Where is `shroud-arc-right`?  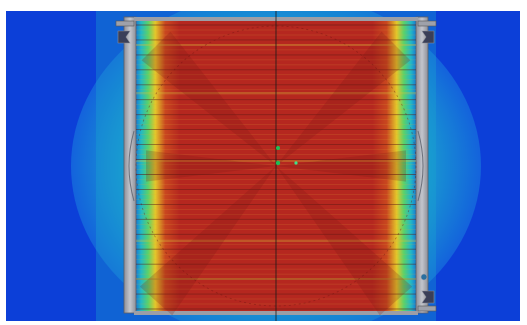 shroud-arc-right is located at coordinates (420, 166).